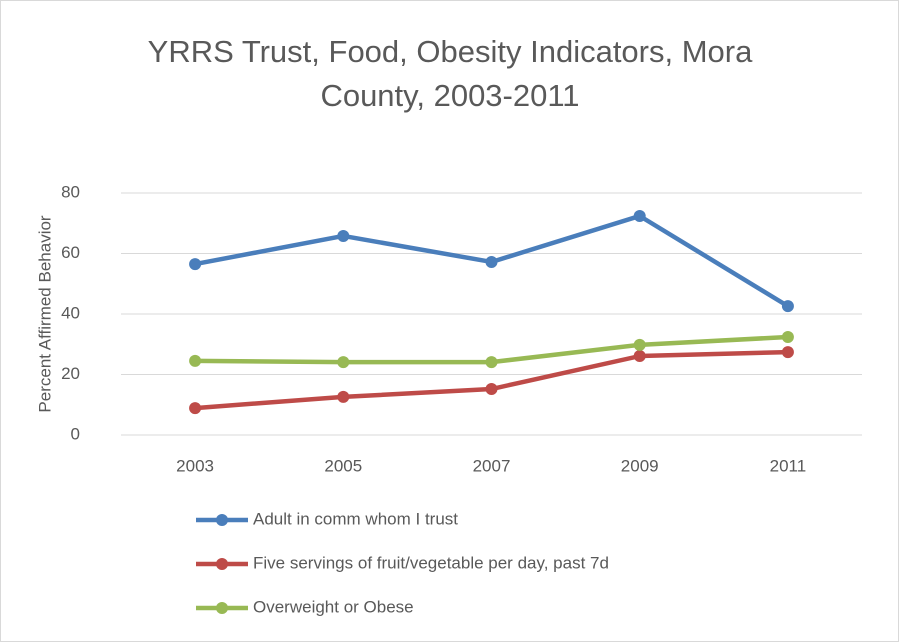 The width and height of the screenshot is (900, 643). What do you see at coordinates (70, 373) in the screenshot?
I see `y-tick-label: 20` at bounding box center [70, 373].